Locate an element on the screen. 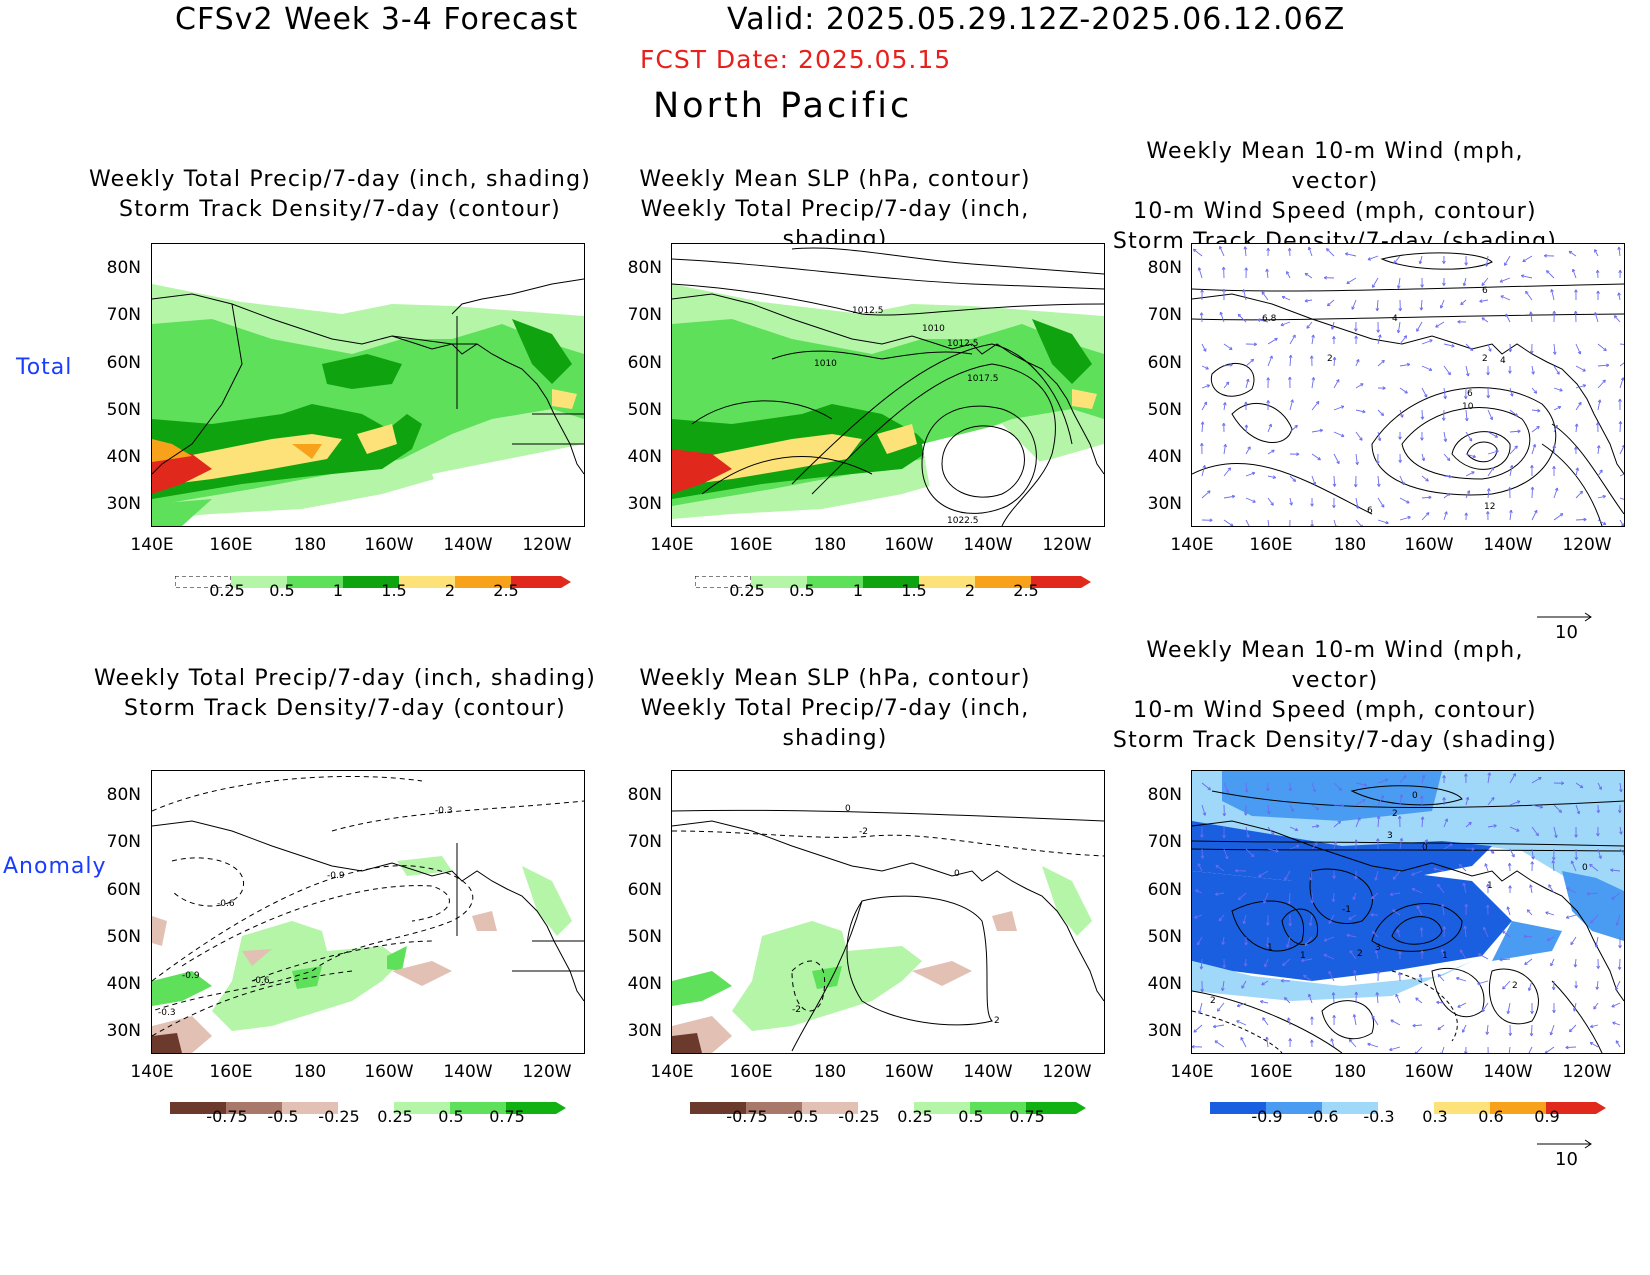 This screenshot has width=1650, height=1275. colorbar-label: 2.5 is located at coordinates (1026, 590).